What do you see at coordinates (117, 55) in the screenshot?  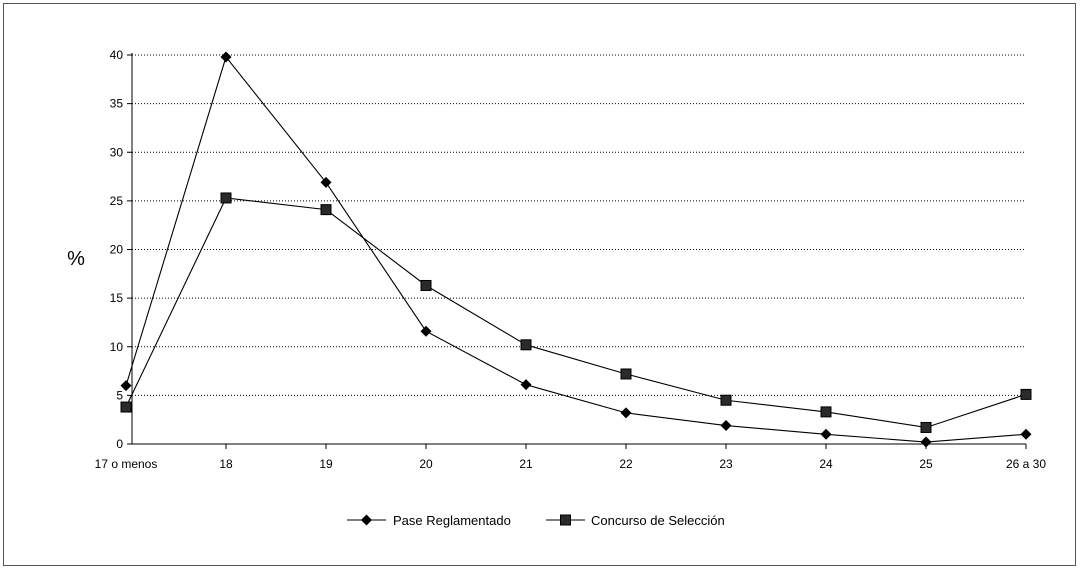 I see `y-tick-label: 40` at bounding box center [117, 55].